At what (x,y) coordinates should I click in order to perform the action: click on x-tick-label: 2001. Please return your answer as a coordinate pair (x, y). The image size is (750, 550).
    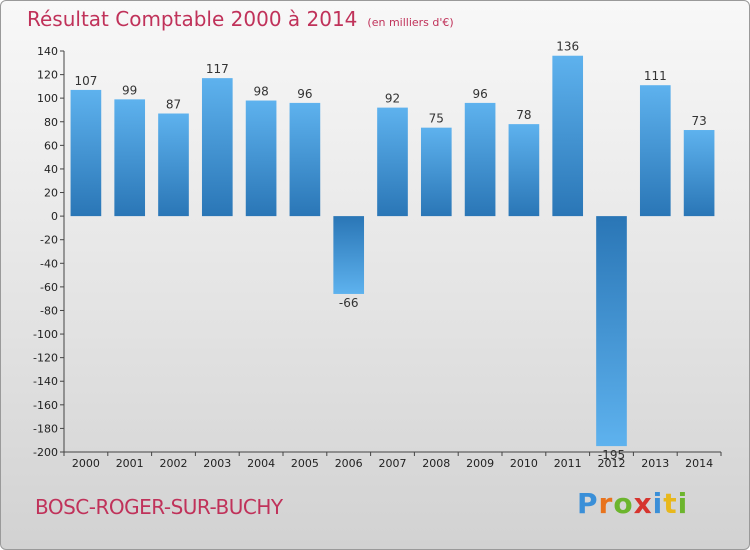
    Looking at the image, I should click on (130, 463).